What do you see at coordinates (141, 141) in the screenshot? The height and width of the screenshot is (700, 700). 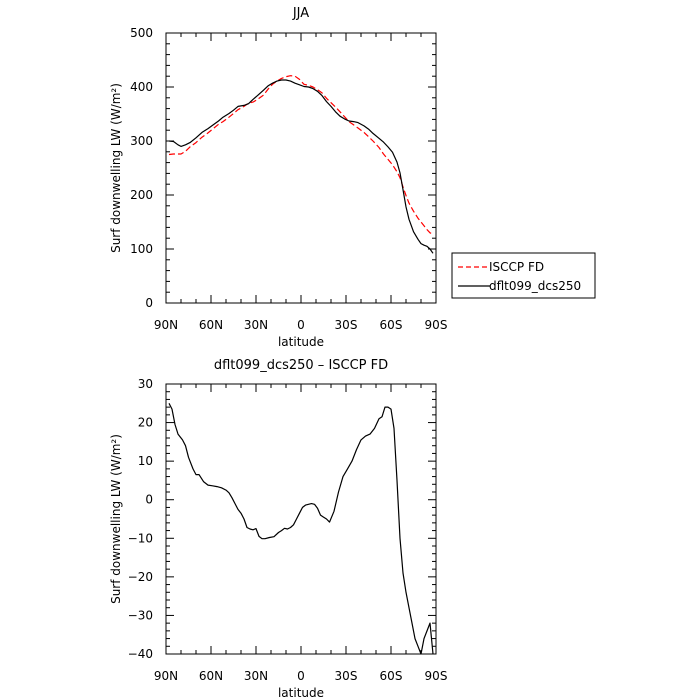 I see `y-tick-label: 300` at bounding box center [141, 141].